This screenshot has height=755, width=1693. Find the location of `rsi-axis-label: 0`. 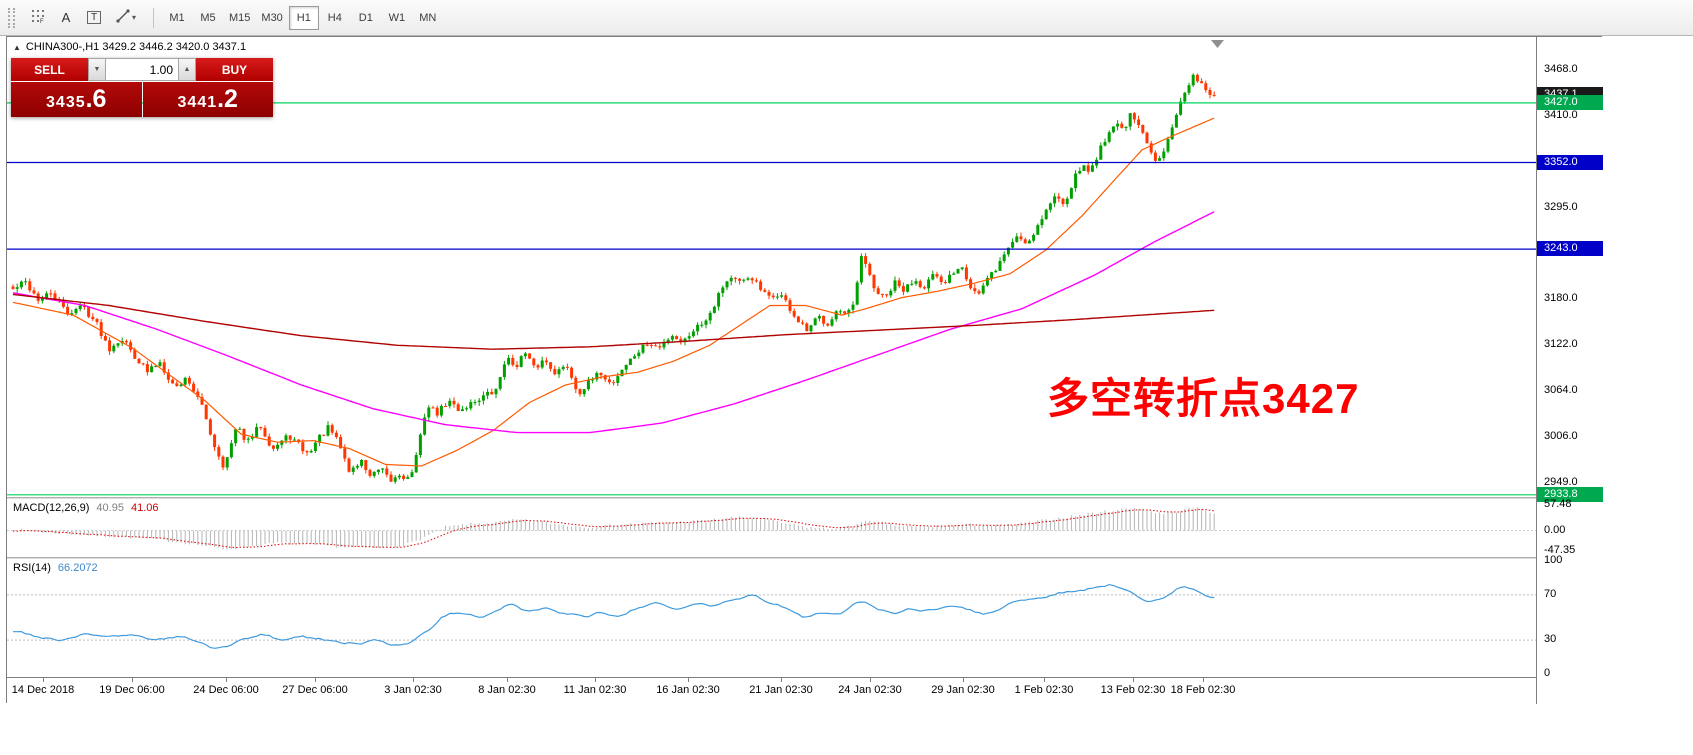

rsi-axis-label: 0 is located at coordinates (1547, 673).